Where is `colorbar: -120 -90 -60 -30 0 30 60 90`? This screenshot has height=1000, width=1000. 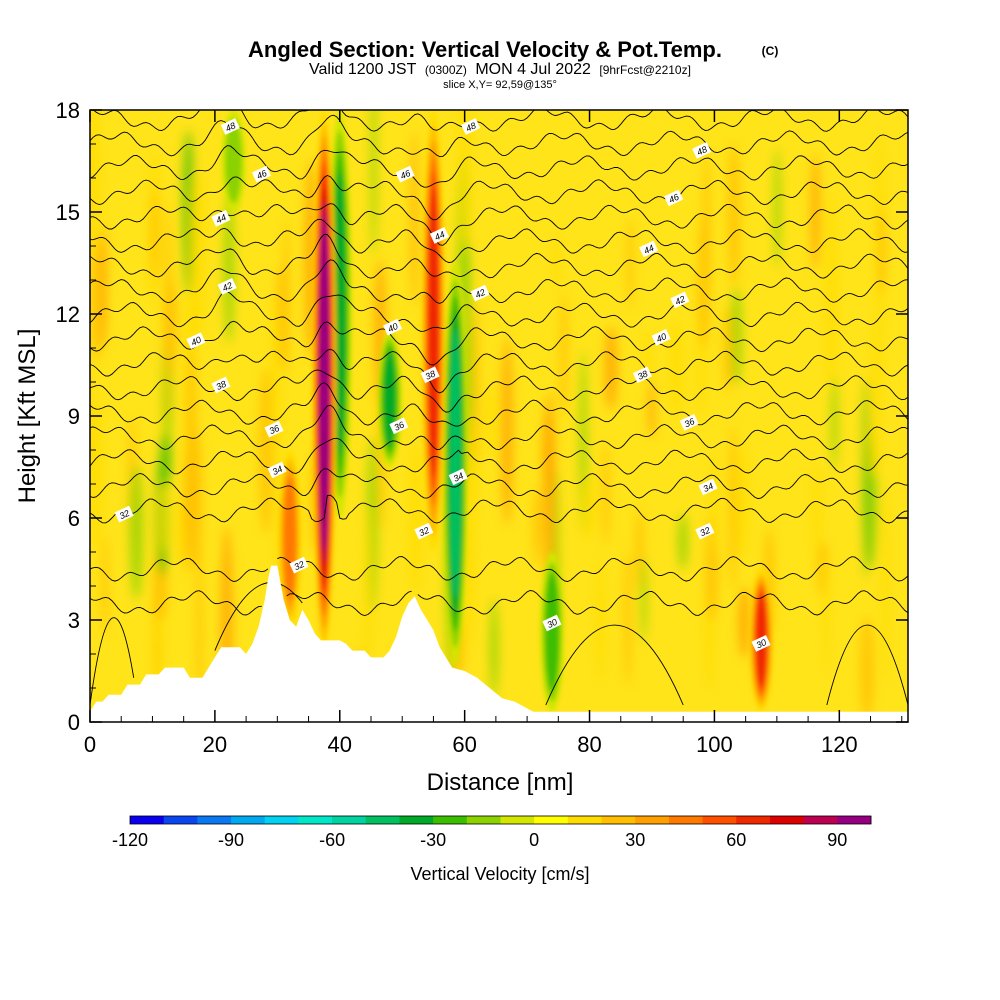
colorbar: -120 -90 -60 -30 0 30 60 90 is located at coordinates (492, 832).